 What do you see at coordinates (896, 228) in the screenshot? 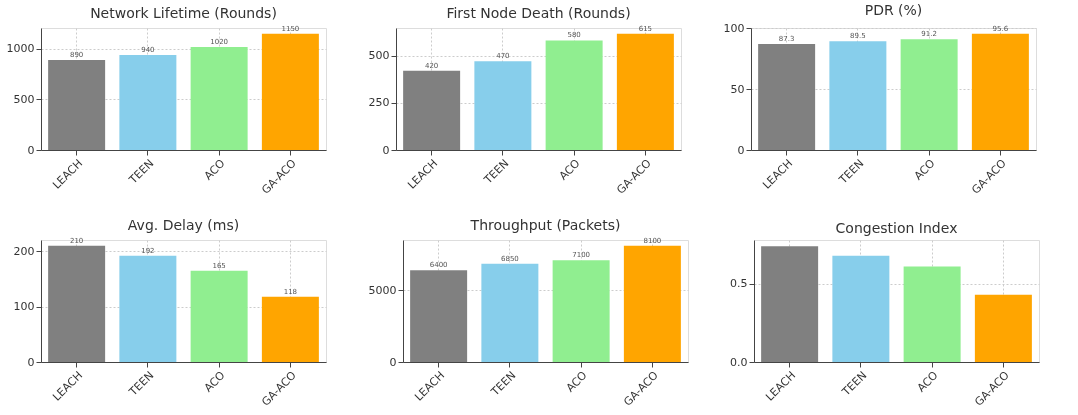
I see `chart-title: Congestion Index` at bounding box center [896, 228].